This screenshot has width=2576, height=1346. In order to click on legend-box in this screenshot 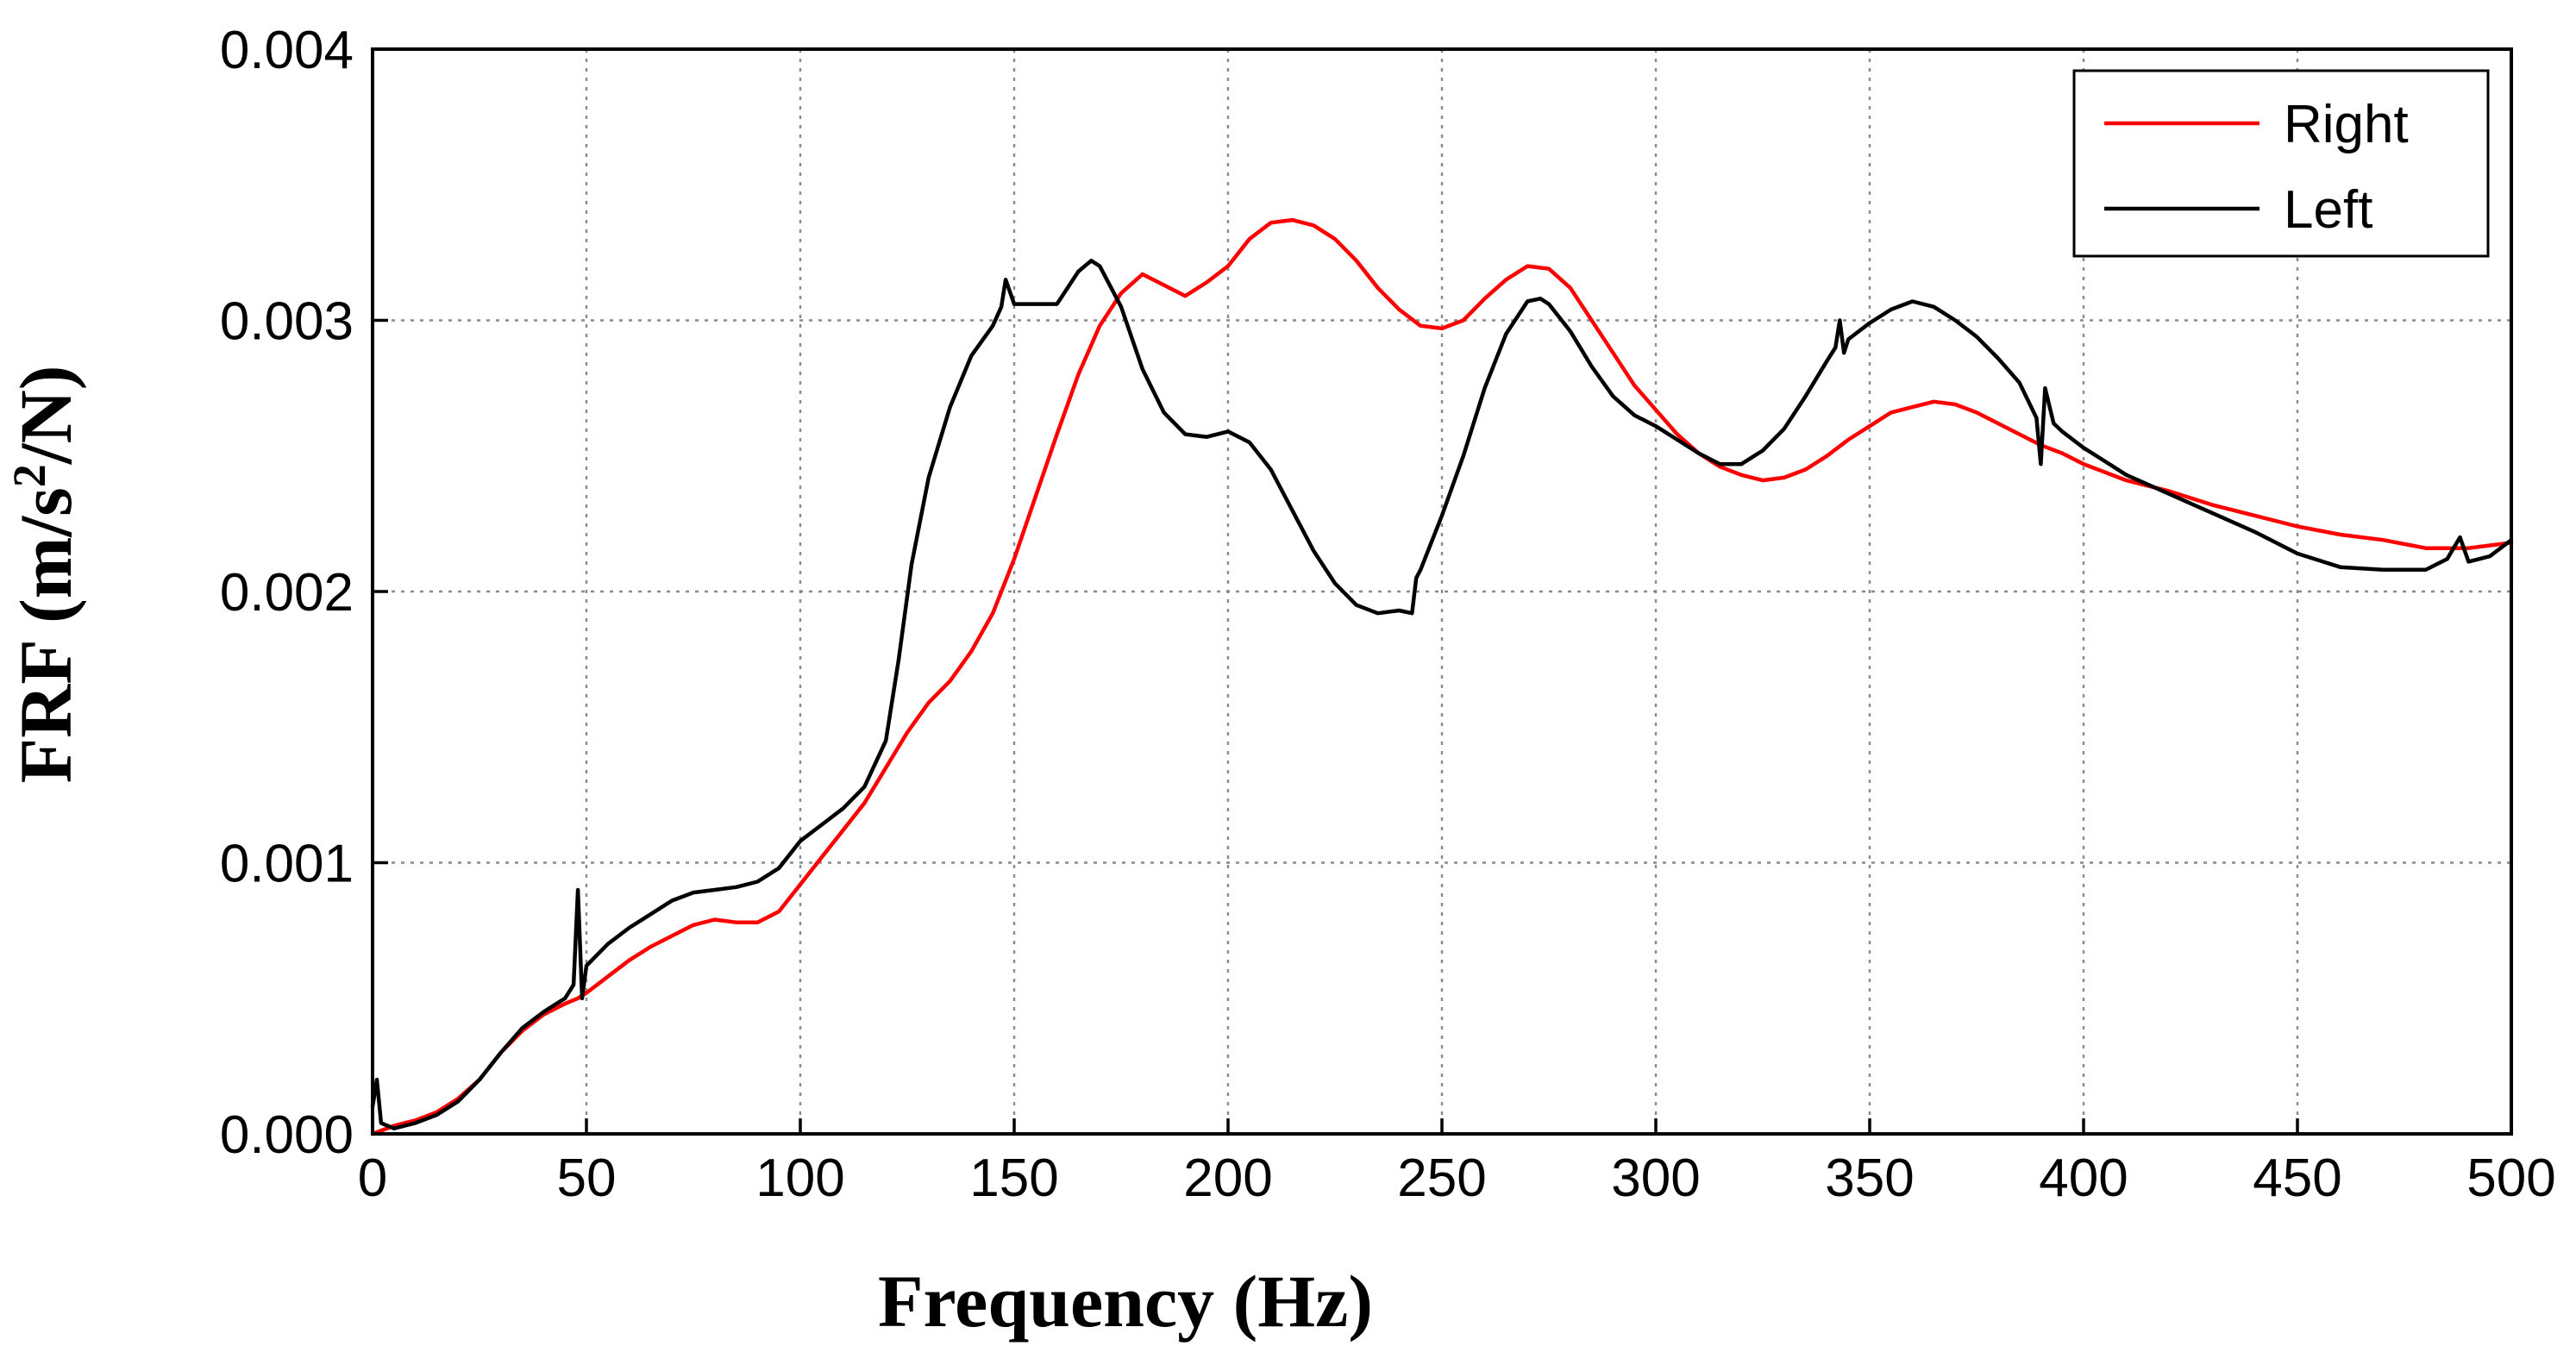, I will do `click(2281, 164)`.